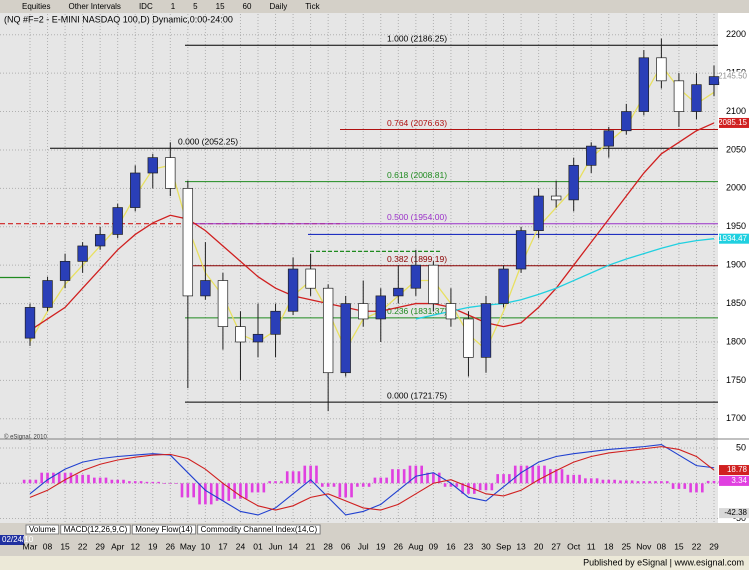  Describe the element at coordinates (734, 122) in the screenshot. I see `ma-red-tag-box` at that location.